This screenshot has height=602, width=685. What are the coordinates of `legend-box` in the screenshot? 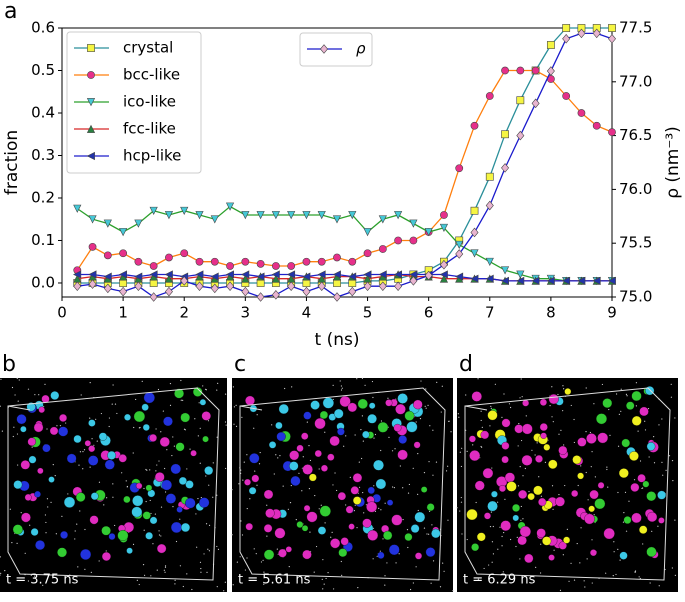 It's located at (134, 102).